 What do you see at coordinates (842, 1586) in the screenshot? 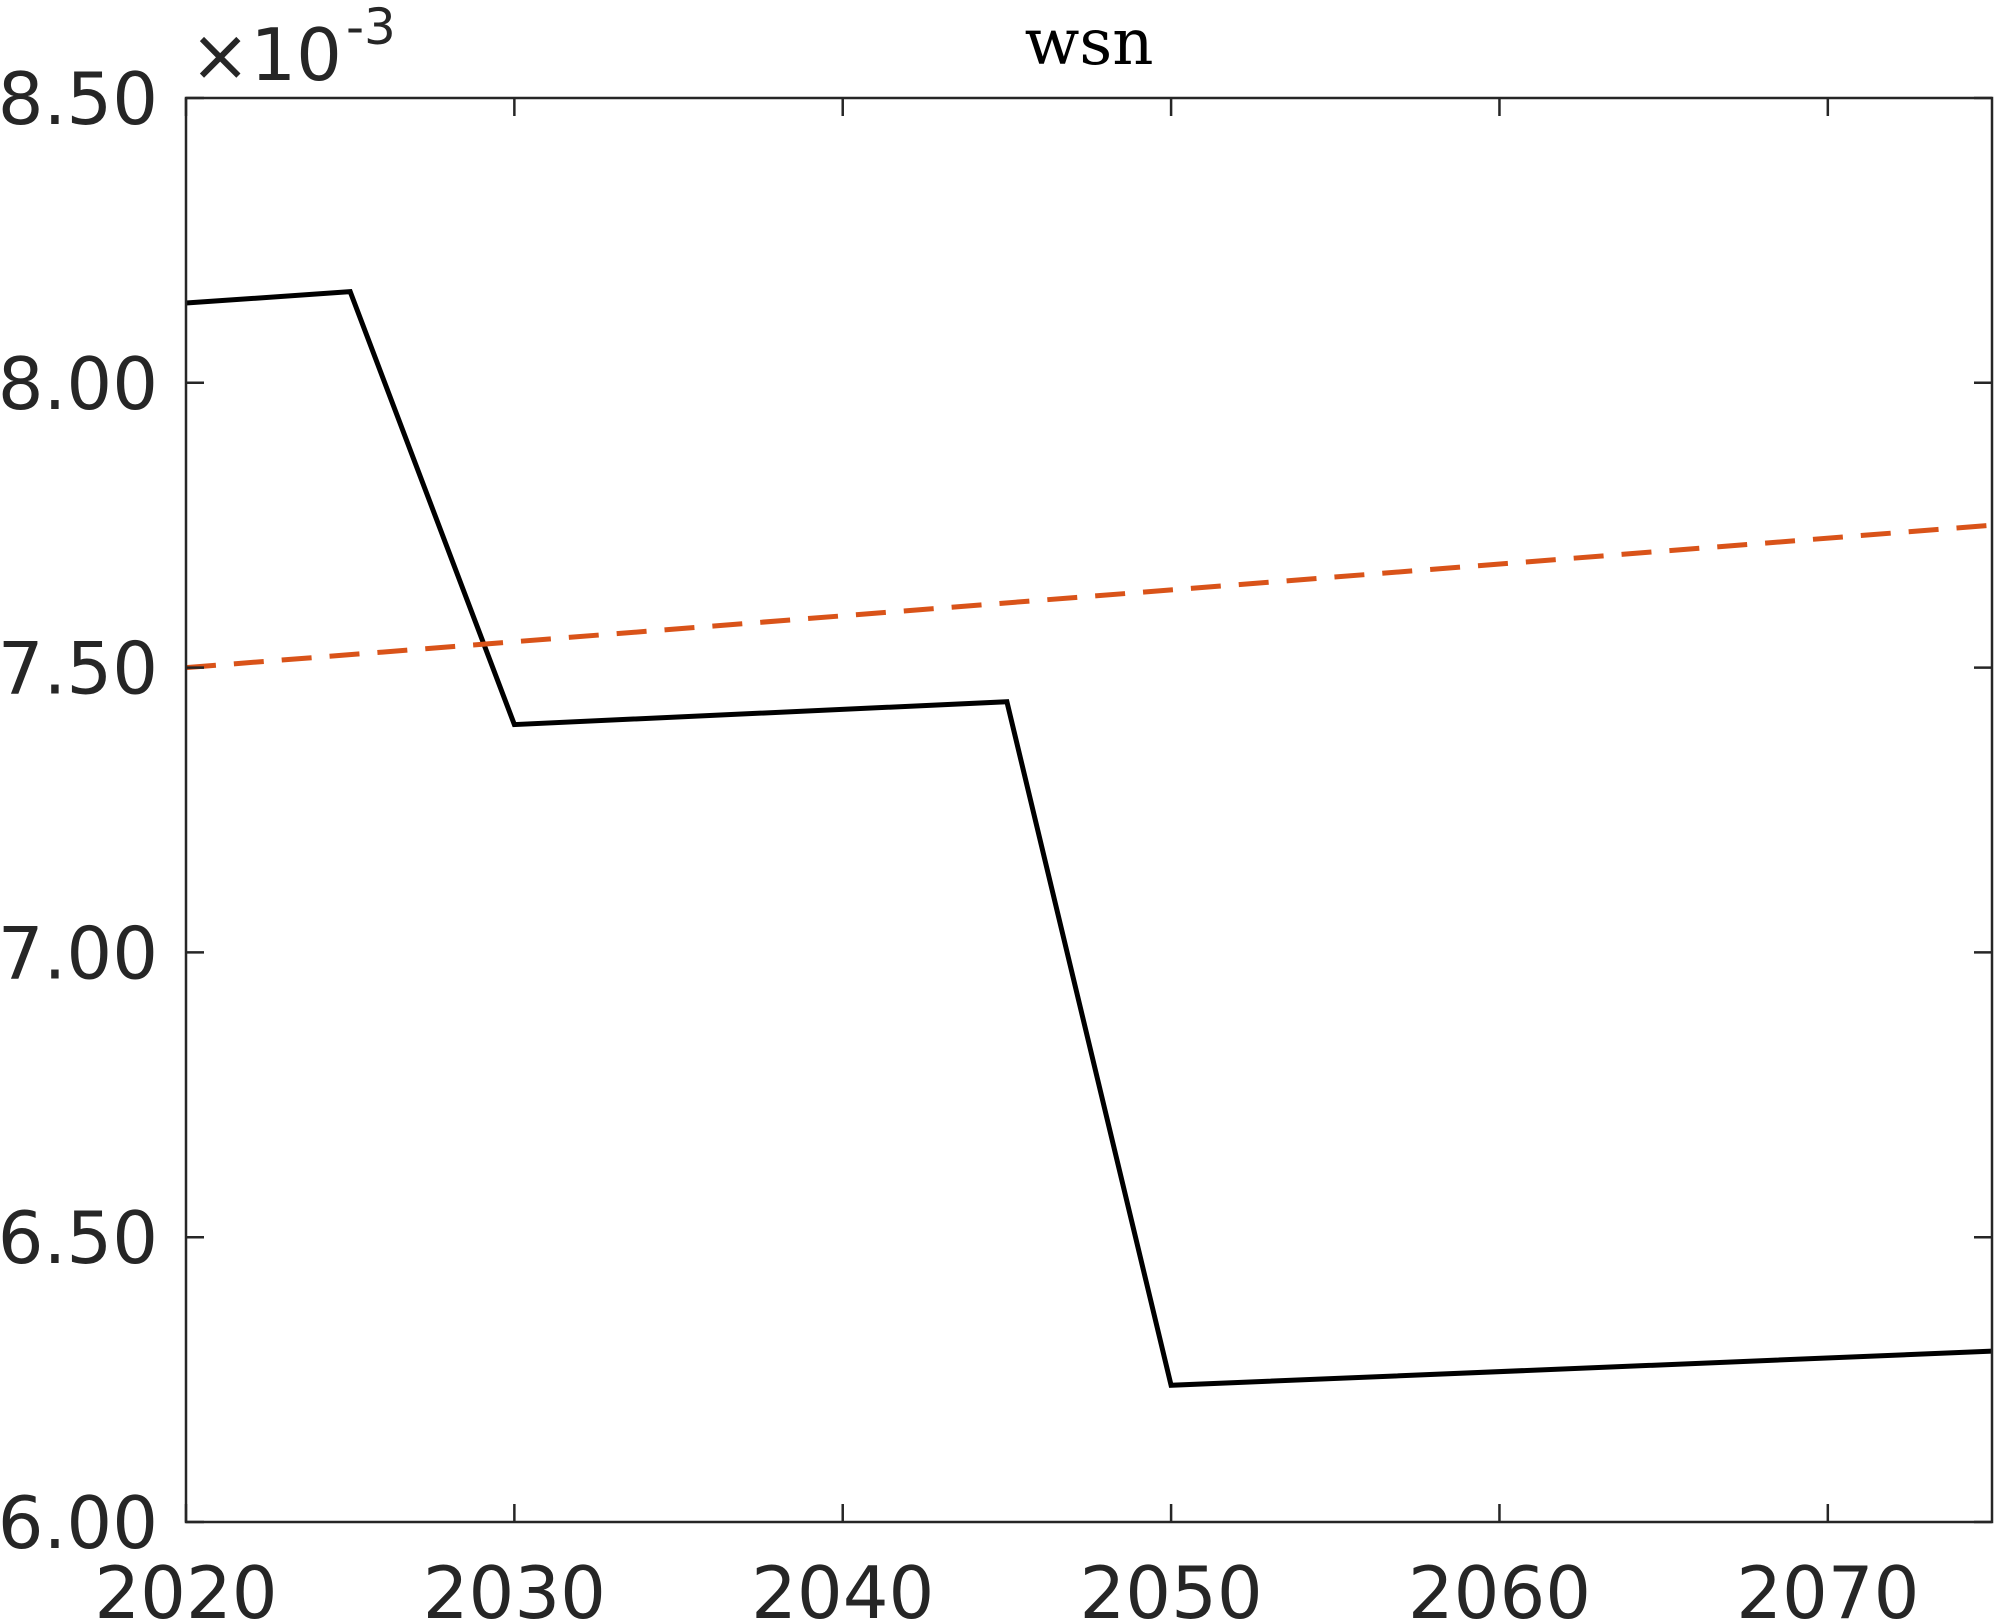
I see `x-tick-label: 2040` at bounding box center [842, 1586].